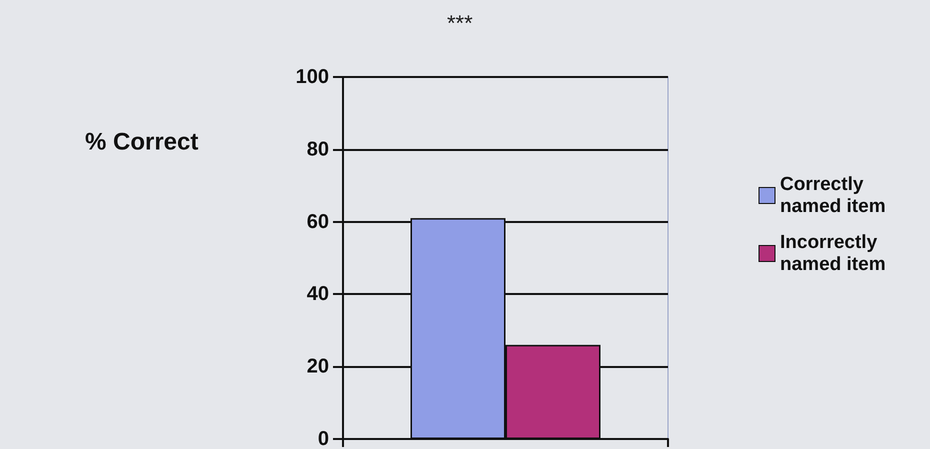  What do you see at coordinates (317, 221) in the screenshot?
I see `y-tick-label: 60` at bounding box center [317, 221].